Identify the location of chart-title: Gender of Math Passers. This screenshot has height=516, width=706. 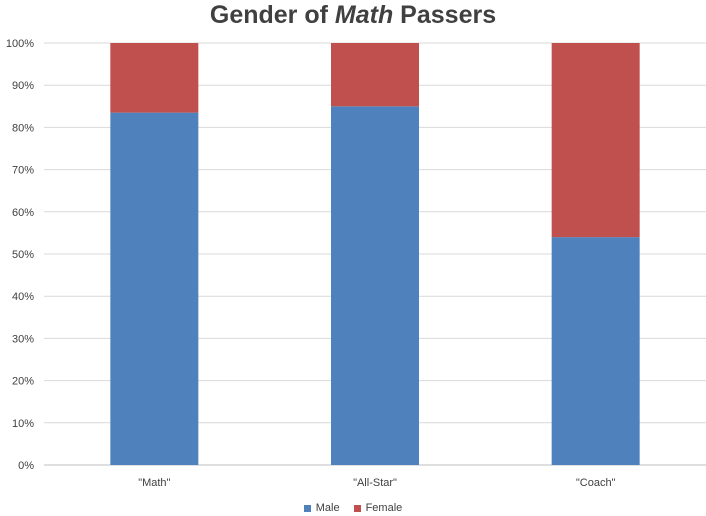
(353, 17).